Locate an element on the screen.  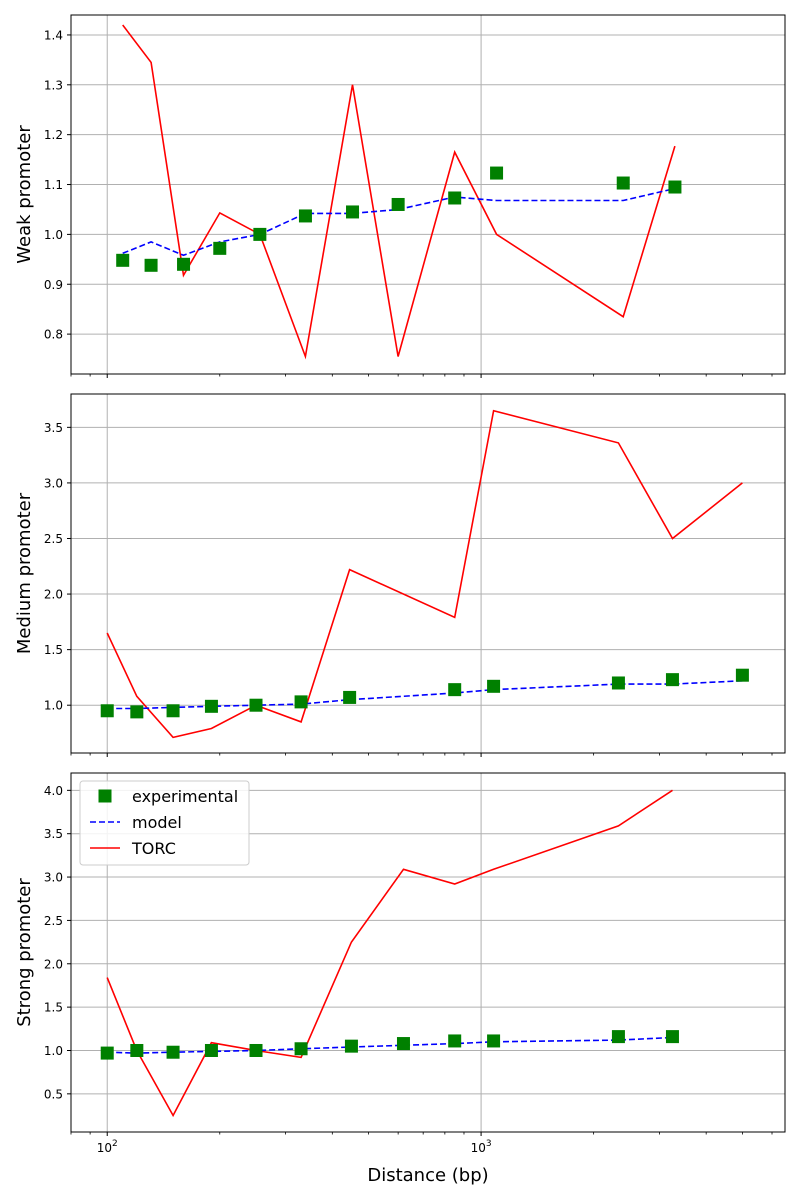
y-axis-label: Weak promoter is located at coordinates (24, 194).